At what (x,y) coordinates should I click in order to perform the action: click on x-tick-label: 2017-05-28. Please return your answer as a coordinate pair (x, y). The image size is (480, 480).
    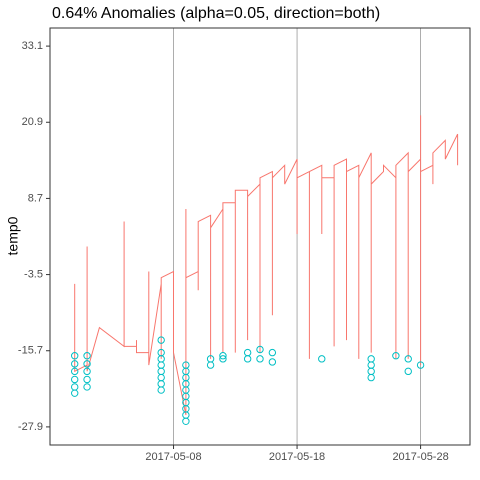
    Looking at the image, I should click on (420, 457).